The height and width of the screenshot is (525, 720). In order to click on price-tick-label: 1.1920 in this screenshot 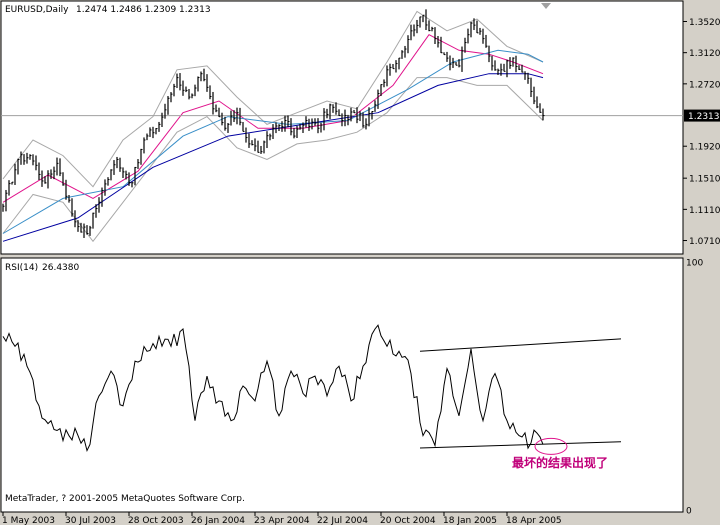, I will do `click(704, 148)`.